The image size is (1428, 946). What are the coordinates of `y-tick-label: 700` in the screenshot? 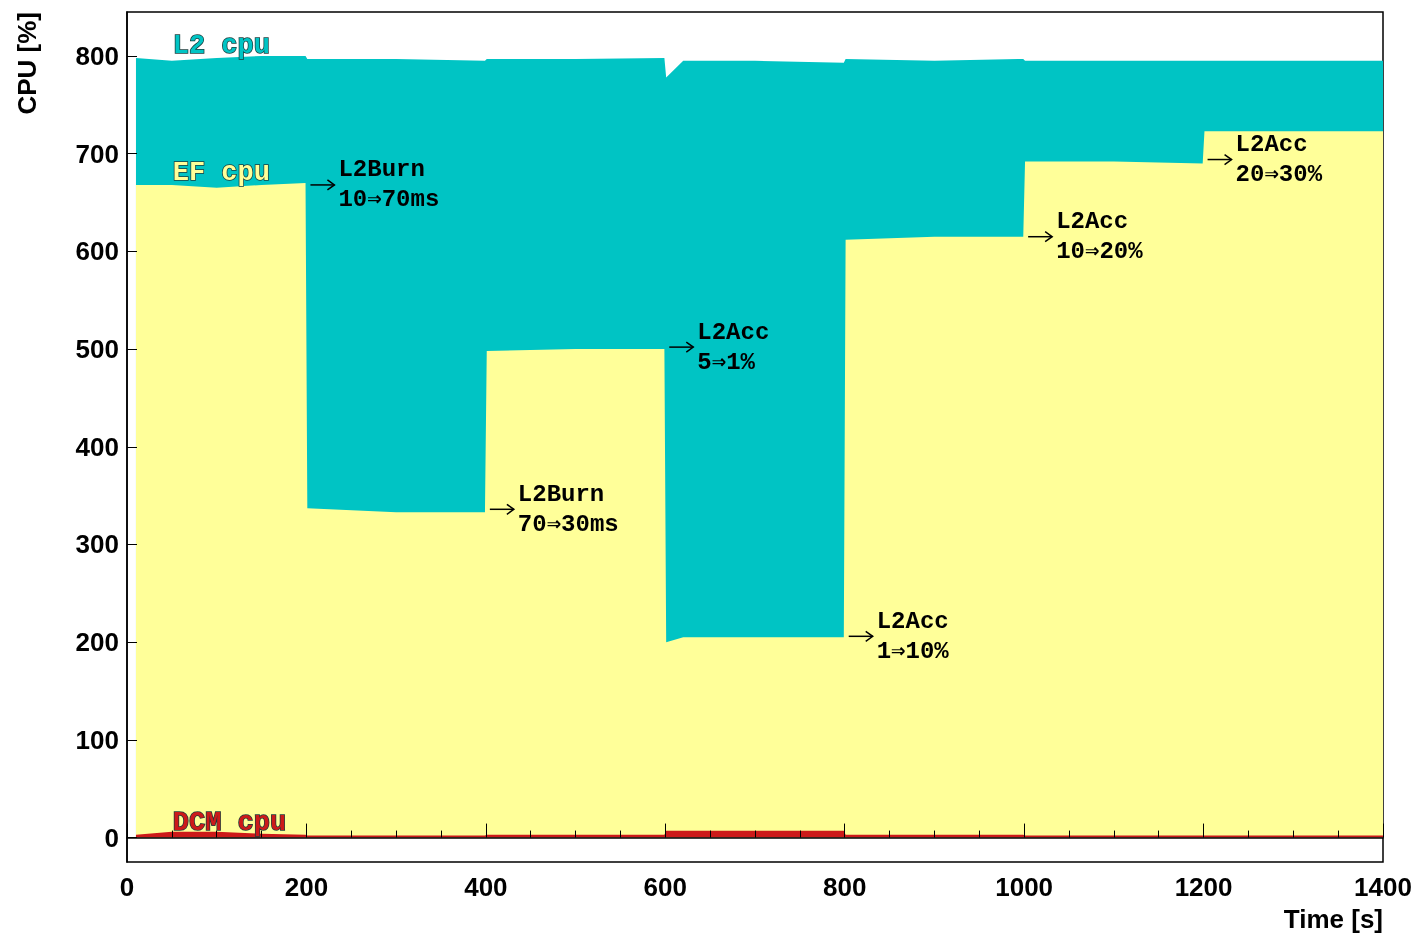 It's located at (97, 153).